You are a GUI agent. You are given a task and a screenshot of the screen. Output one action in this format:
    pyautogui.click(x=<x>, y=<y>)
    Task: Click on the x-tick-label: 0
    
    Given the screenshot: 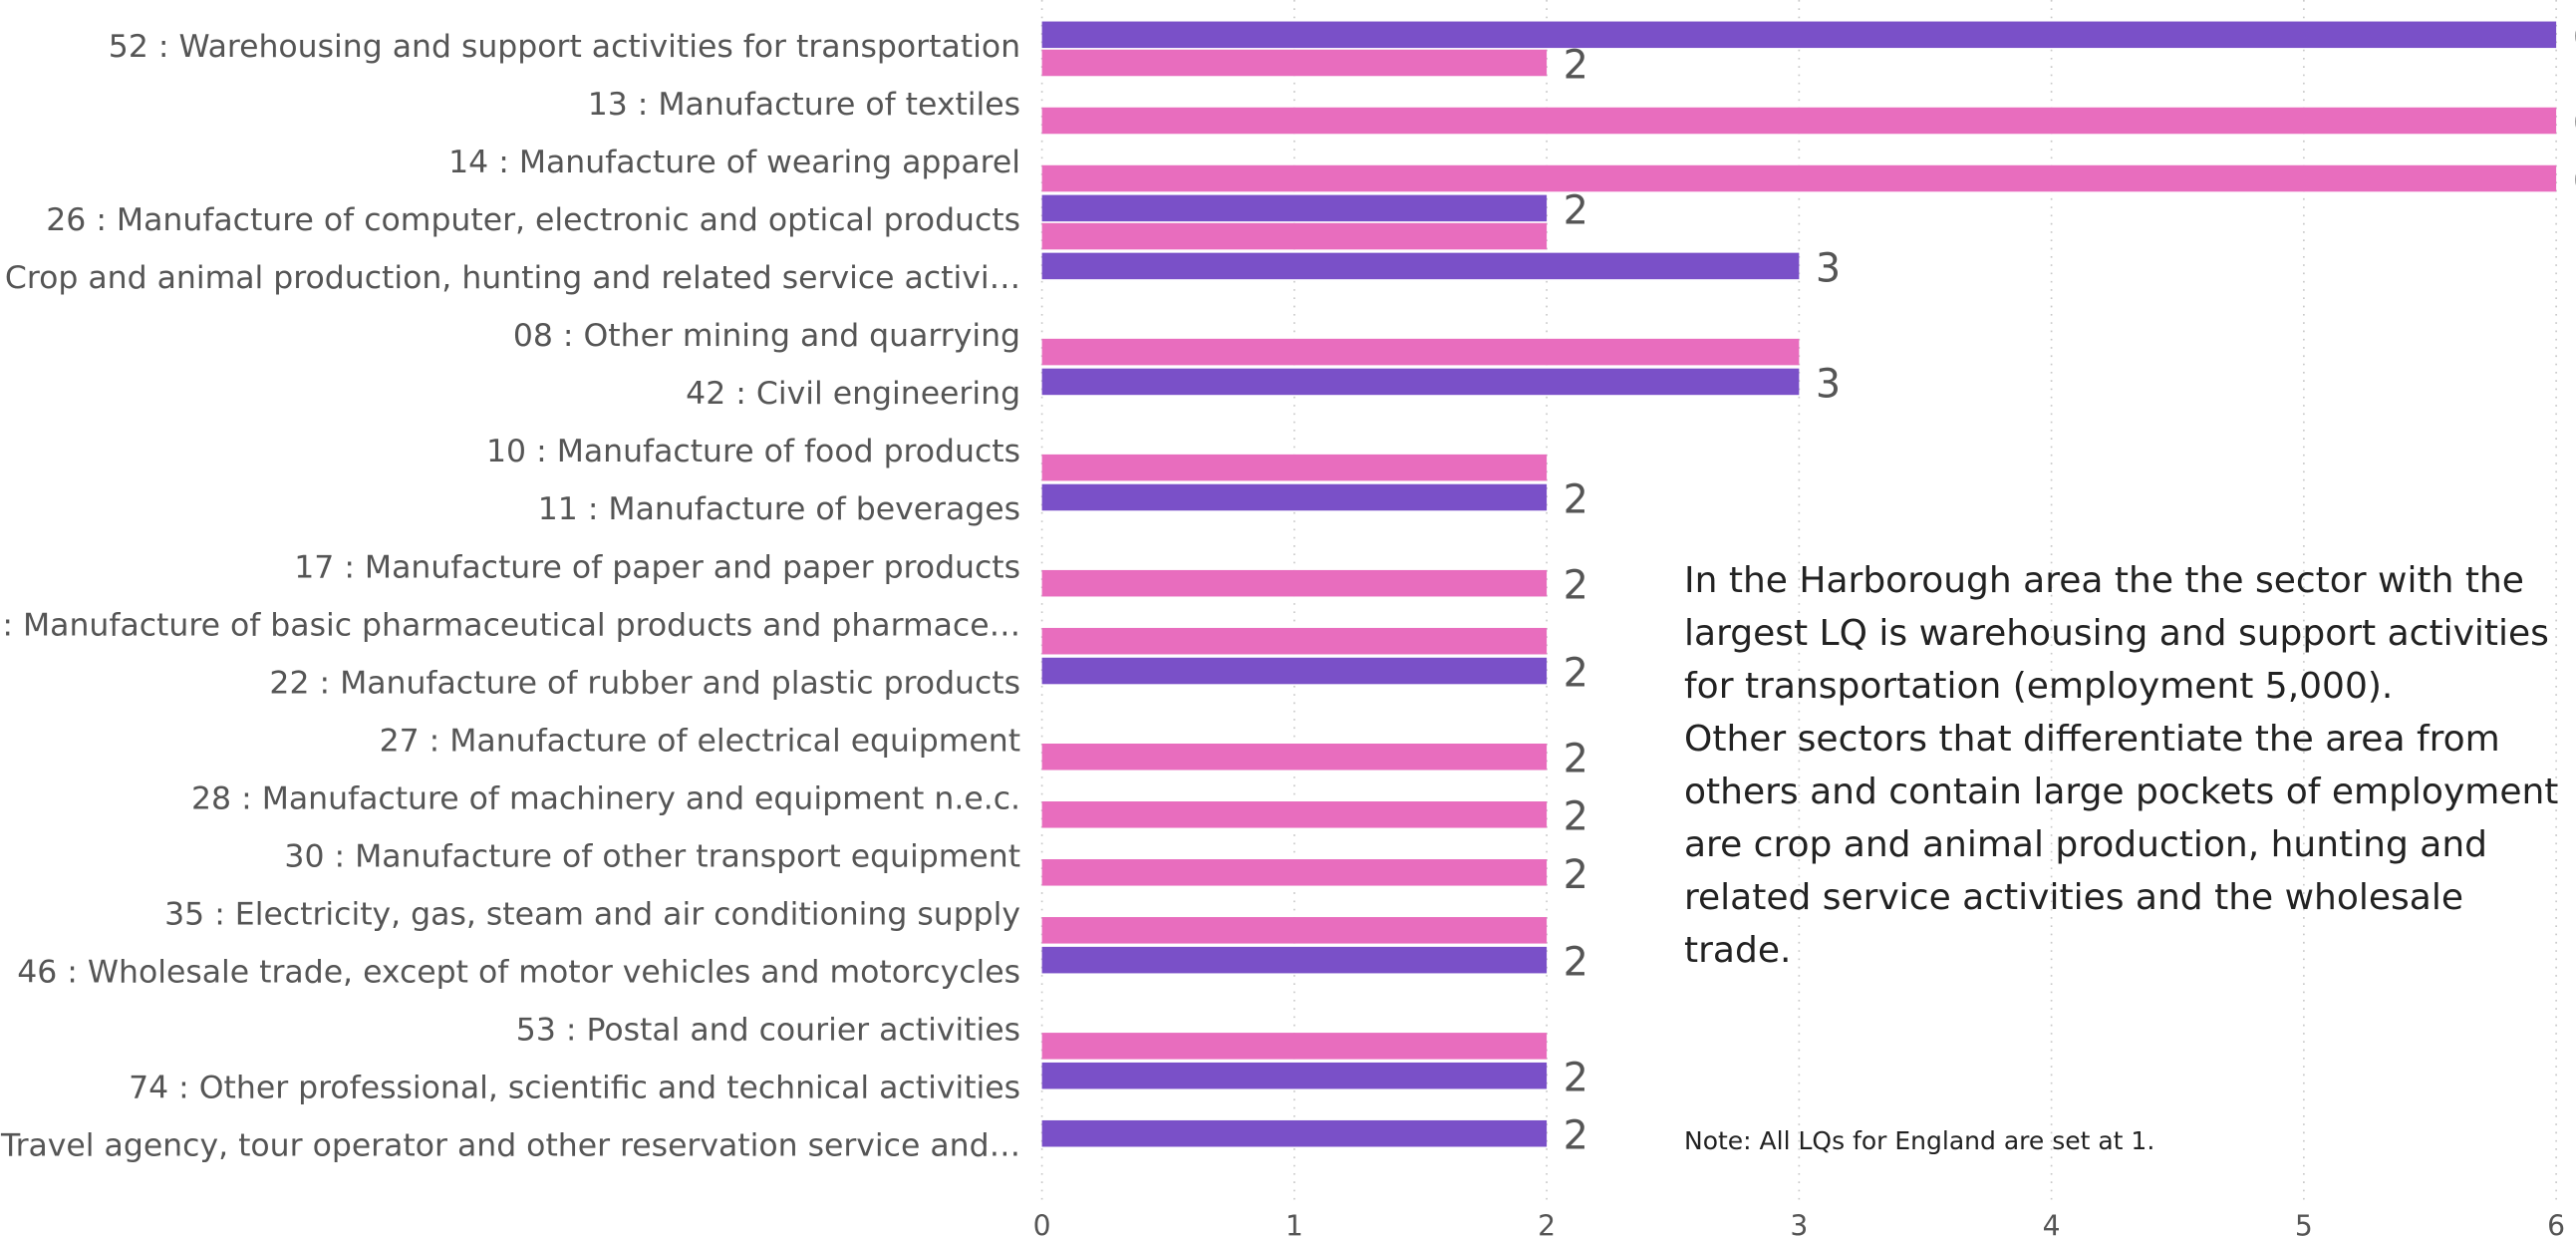 What is the action you would take?
    pyautogui.click(x=1042, y=1223)
    